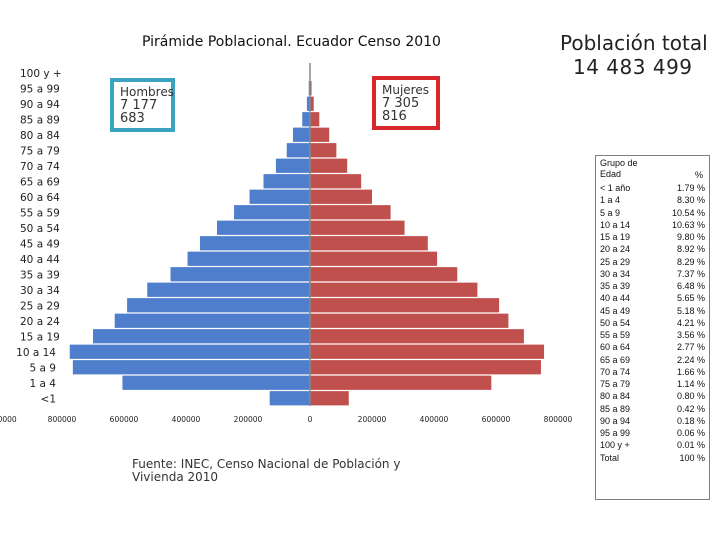 The width and height of the screenshot is (720, 540). Describe the element at coordinates (40, 198) in the screenshot. I see `age-group-label: 60 a 64` at that location.